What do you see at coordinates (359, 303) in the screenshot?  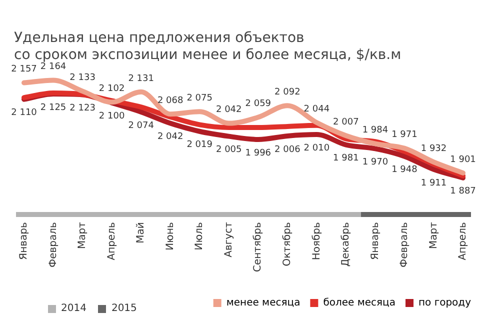 I see `legend-label: более месяца` at bounding box center [359, 303].